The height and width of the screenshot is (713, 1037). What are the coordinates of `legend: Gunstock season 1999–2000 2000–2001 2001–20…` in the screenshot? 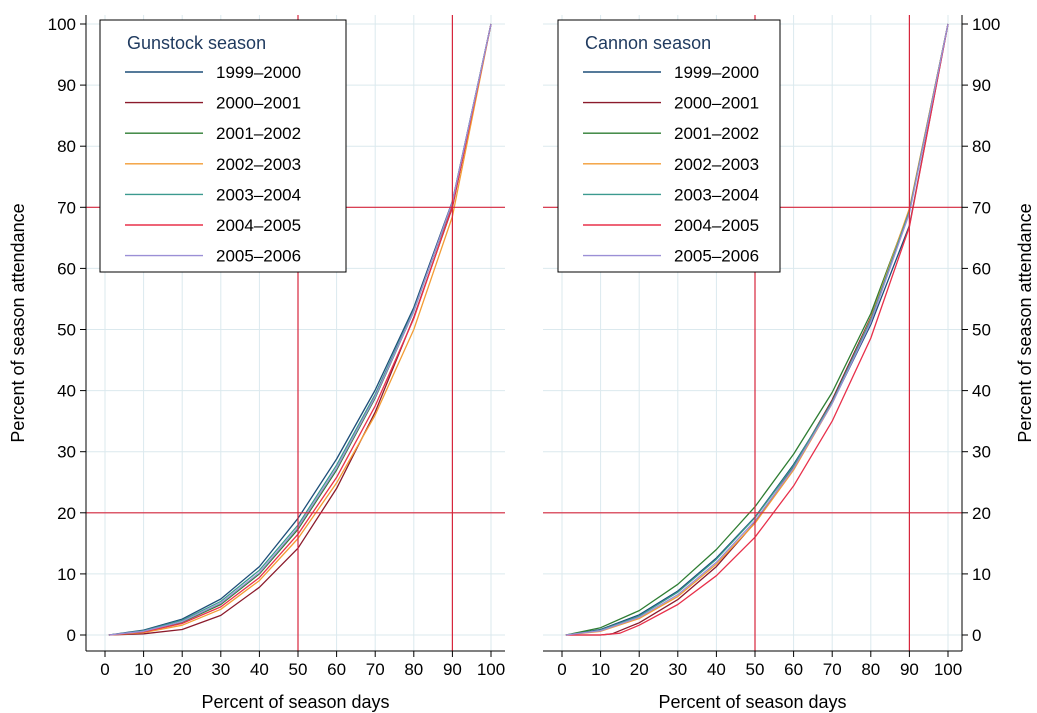 It's located at (223, 146).